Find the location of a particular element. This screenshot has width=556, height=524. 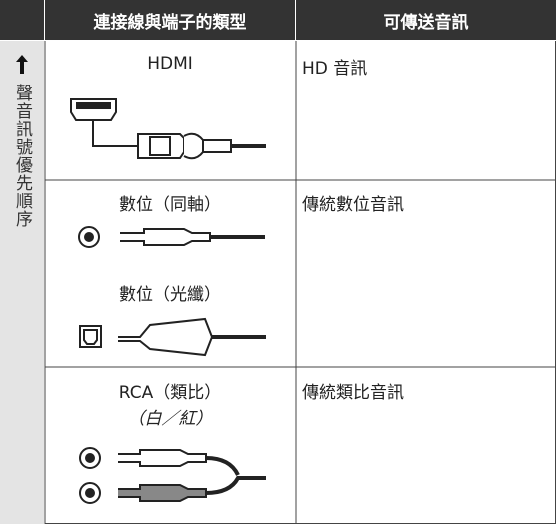

audio-label: 傳統類比音訊 is located at coordinates (353, 393).